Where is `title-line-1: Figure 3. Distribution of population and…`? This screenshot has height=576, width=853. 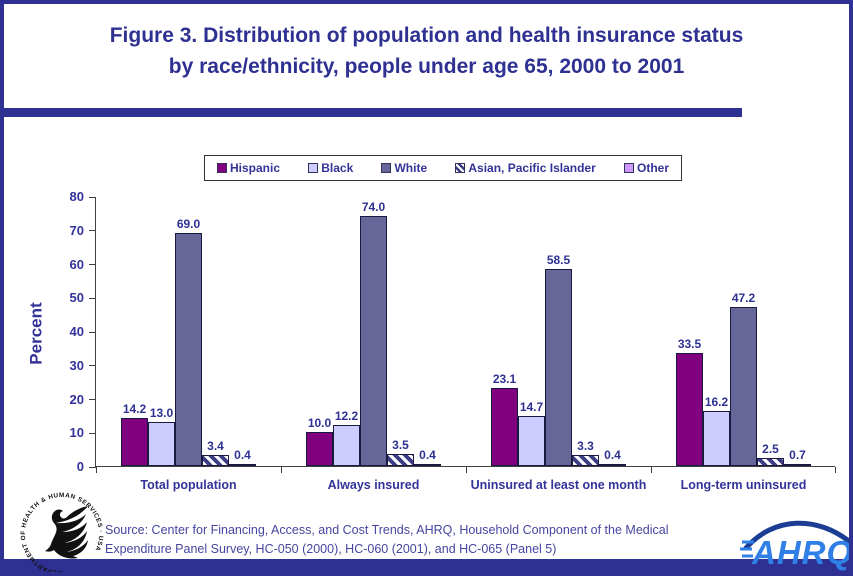
title-line-1: Figure 3. Distribution of population and… is located at coordinates (426, 35).